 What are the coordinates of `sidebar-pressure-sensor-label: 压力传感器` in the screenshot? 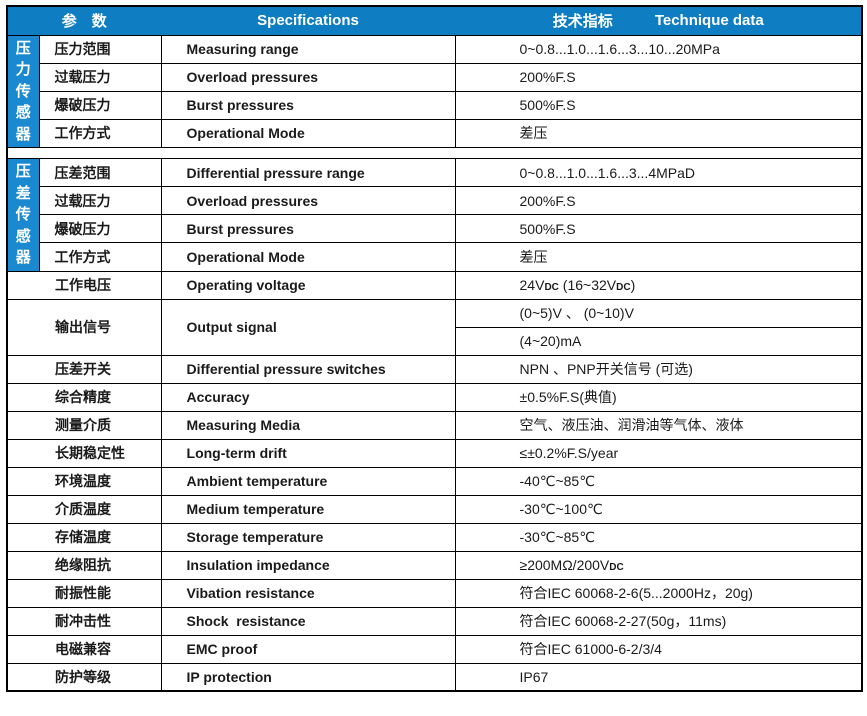 It's located at (23, 91).